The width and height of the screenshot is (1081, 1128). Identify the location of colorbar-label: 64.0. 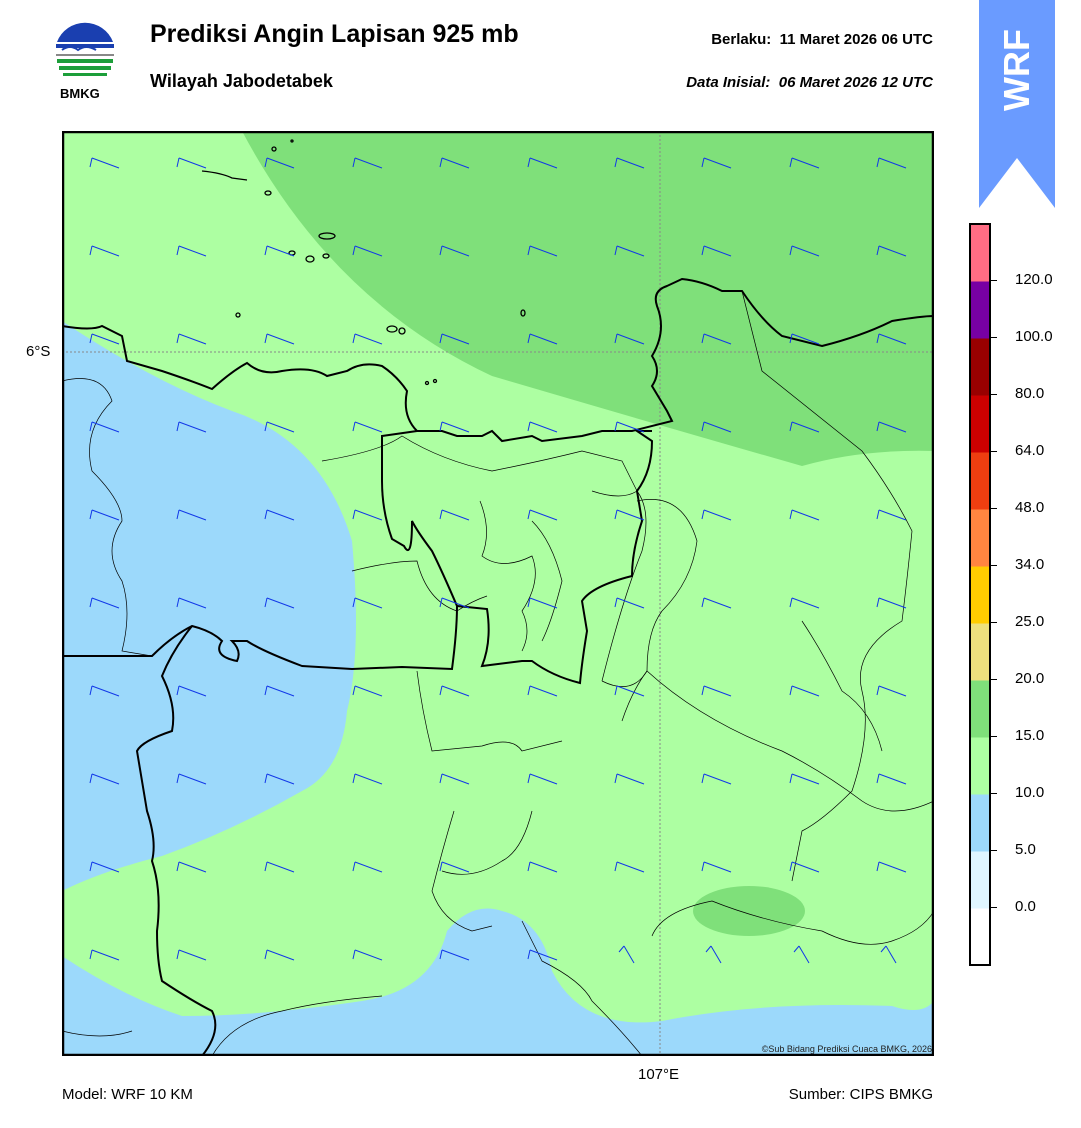
(1030, 450).